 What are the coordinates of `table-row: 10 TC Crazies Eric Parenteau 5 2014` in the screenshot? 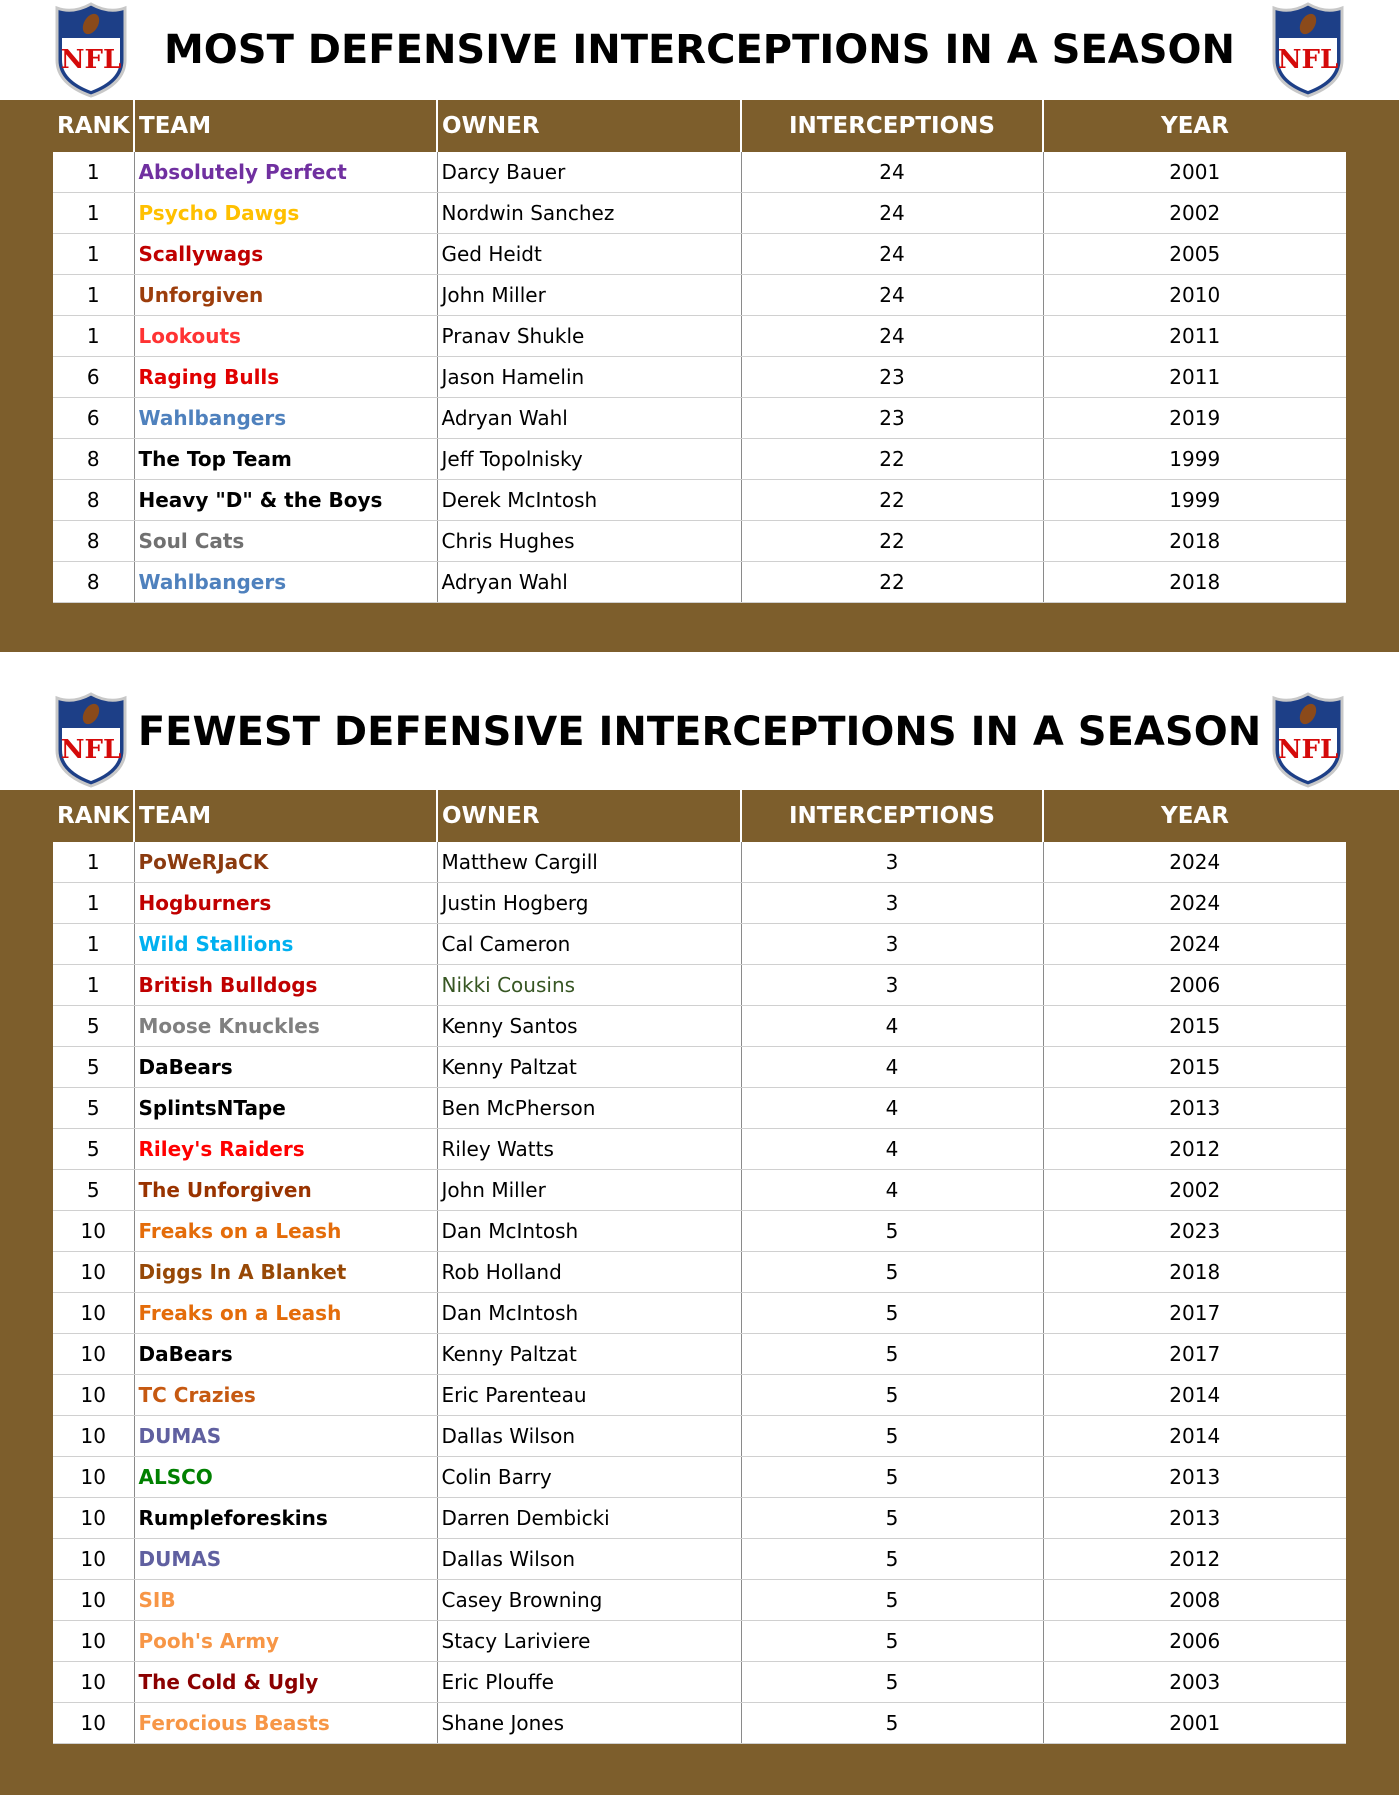 It's located at (699, 1395).